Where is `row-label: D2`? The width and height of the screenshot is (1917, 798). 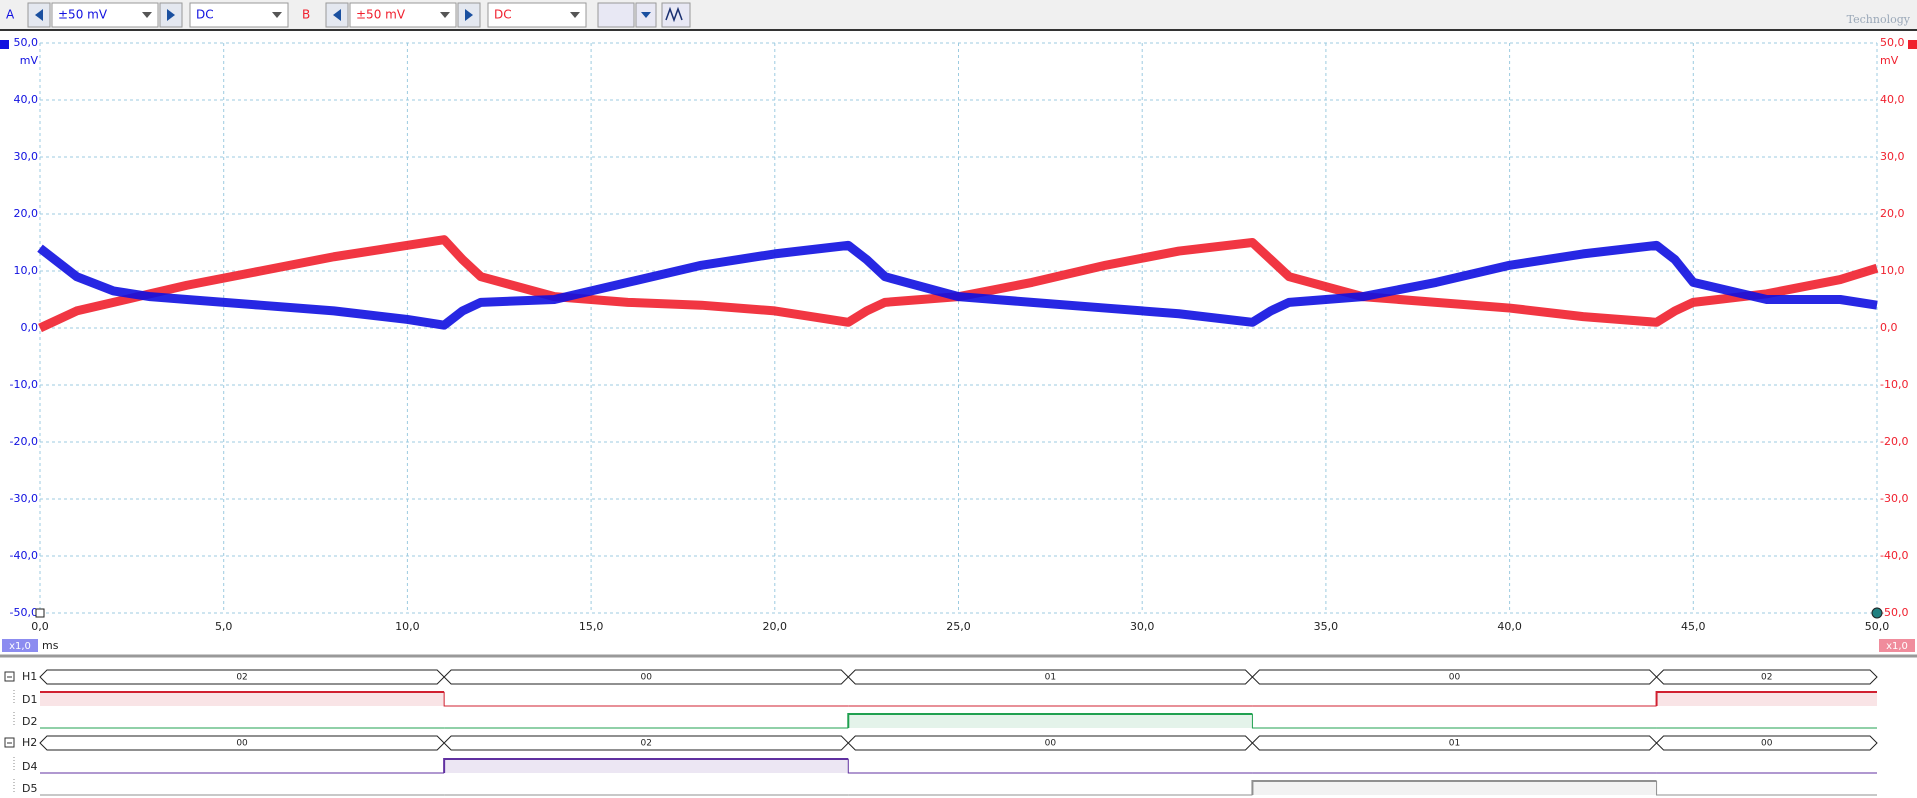
row-label: D2 is located at coordinates (29, 721).